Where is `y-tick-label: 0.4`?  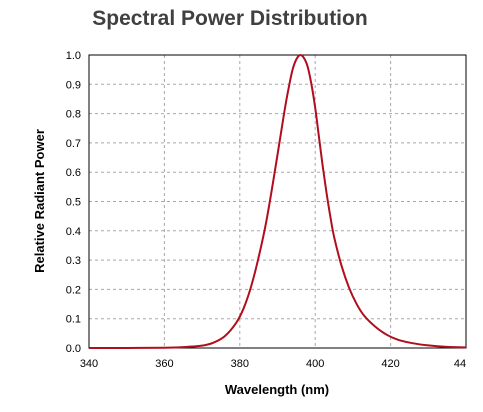 y-tick-label: 0.4 is located at coordinates (73, 232).